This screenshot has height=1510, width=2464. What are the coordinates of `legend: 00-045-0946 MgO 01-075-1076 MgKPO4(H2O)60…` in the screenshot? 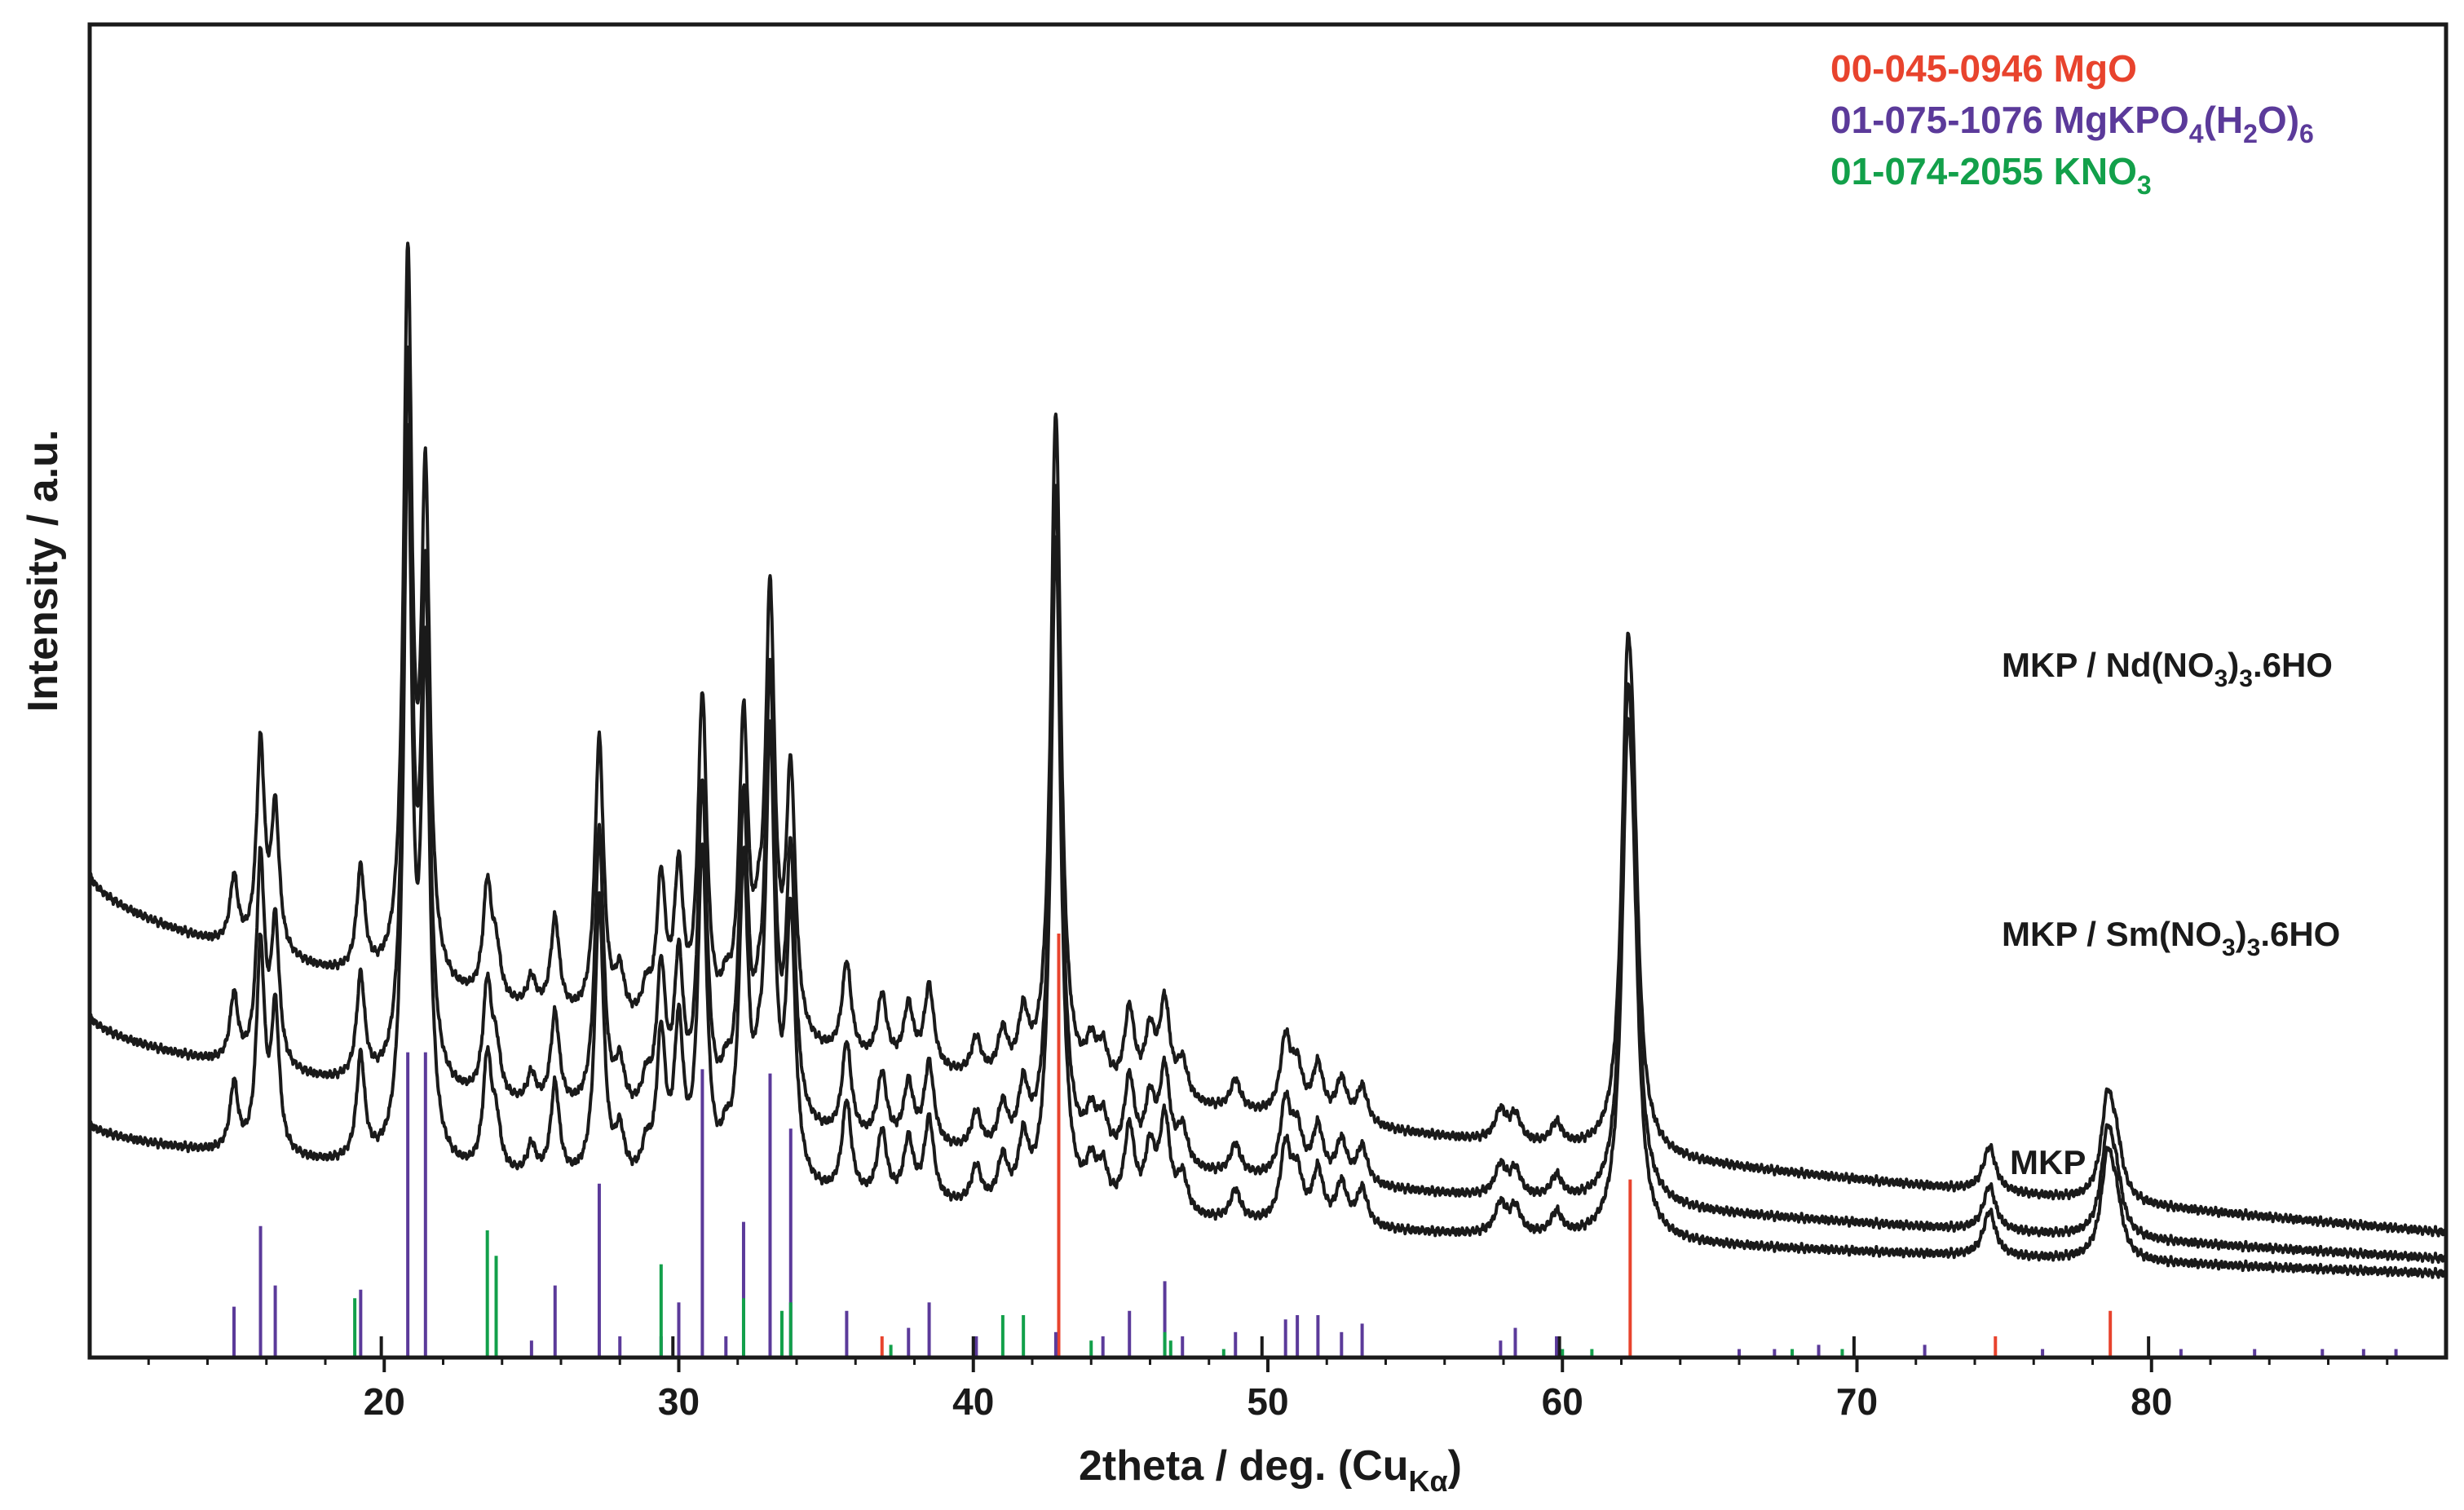 It's located at (2072, 123).